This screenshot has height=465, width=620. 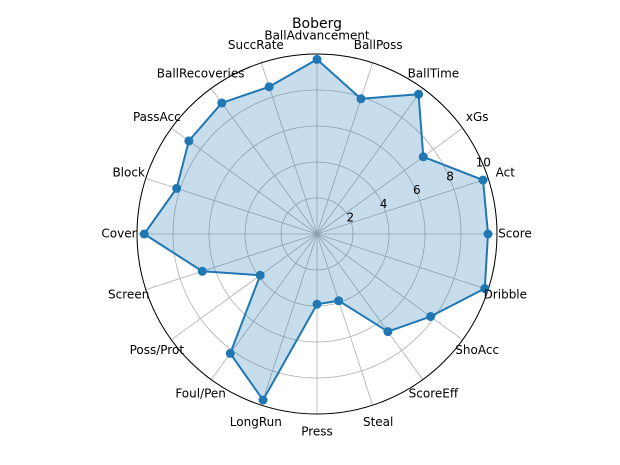 What do you see at coordinates (317, 36) in the screenshot?
I see `category-label: BallAdvancement` at bounding box center [317, 36].